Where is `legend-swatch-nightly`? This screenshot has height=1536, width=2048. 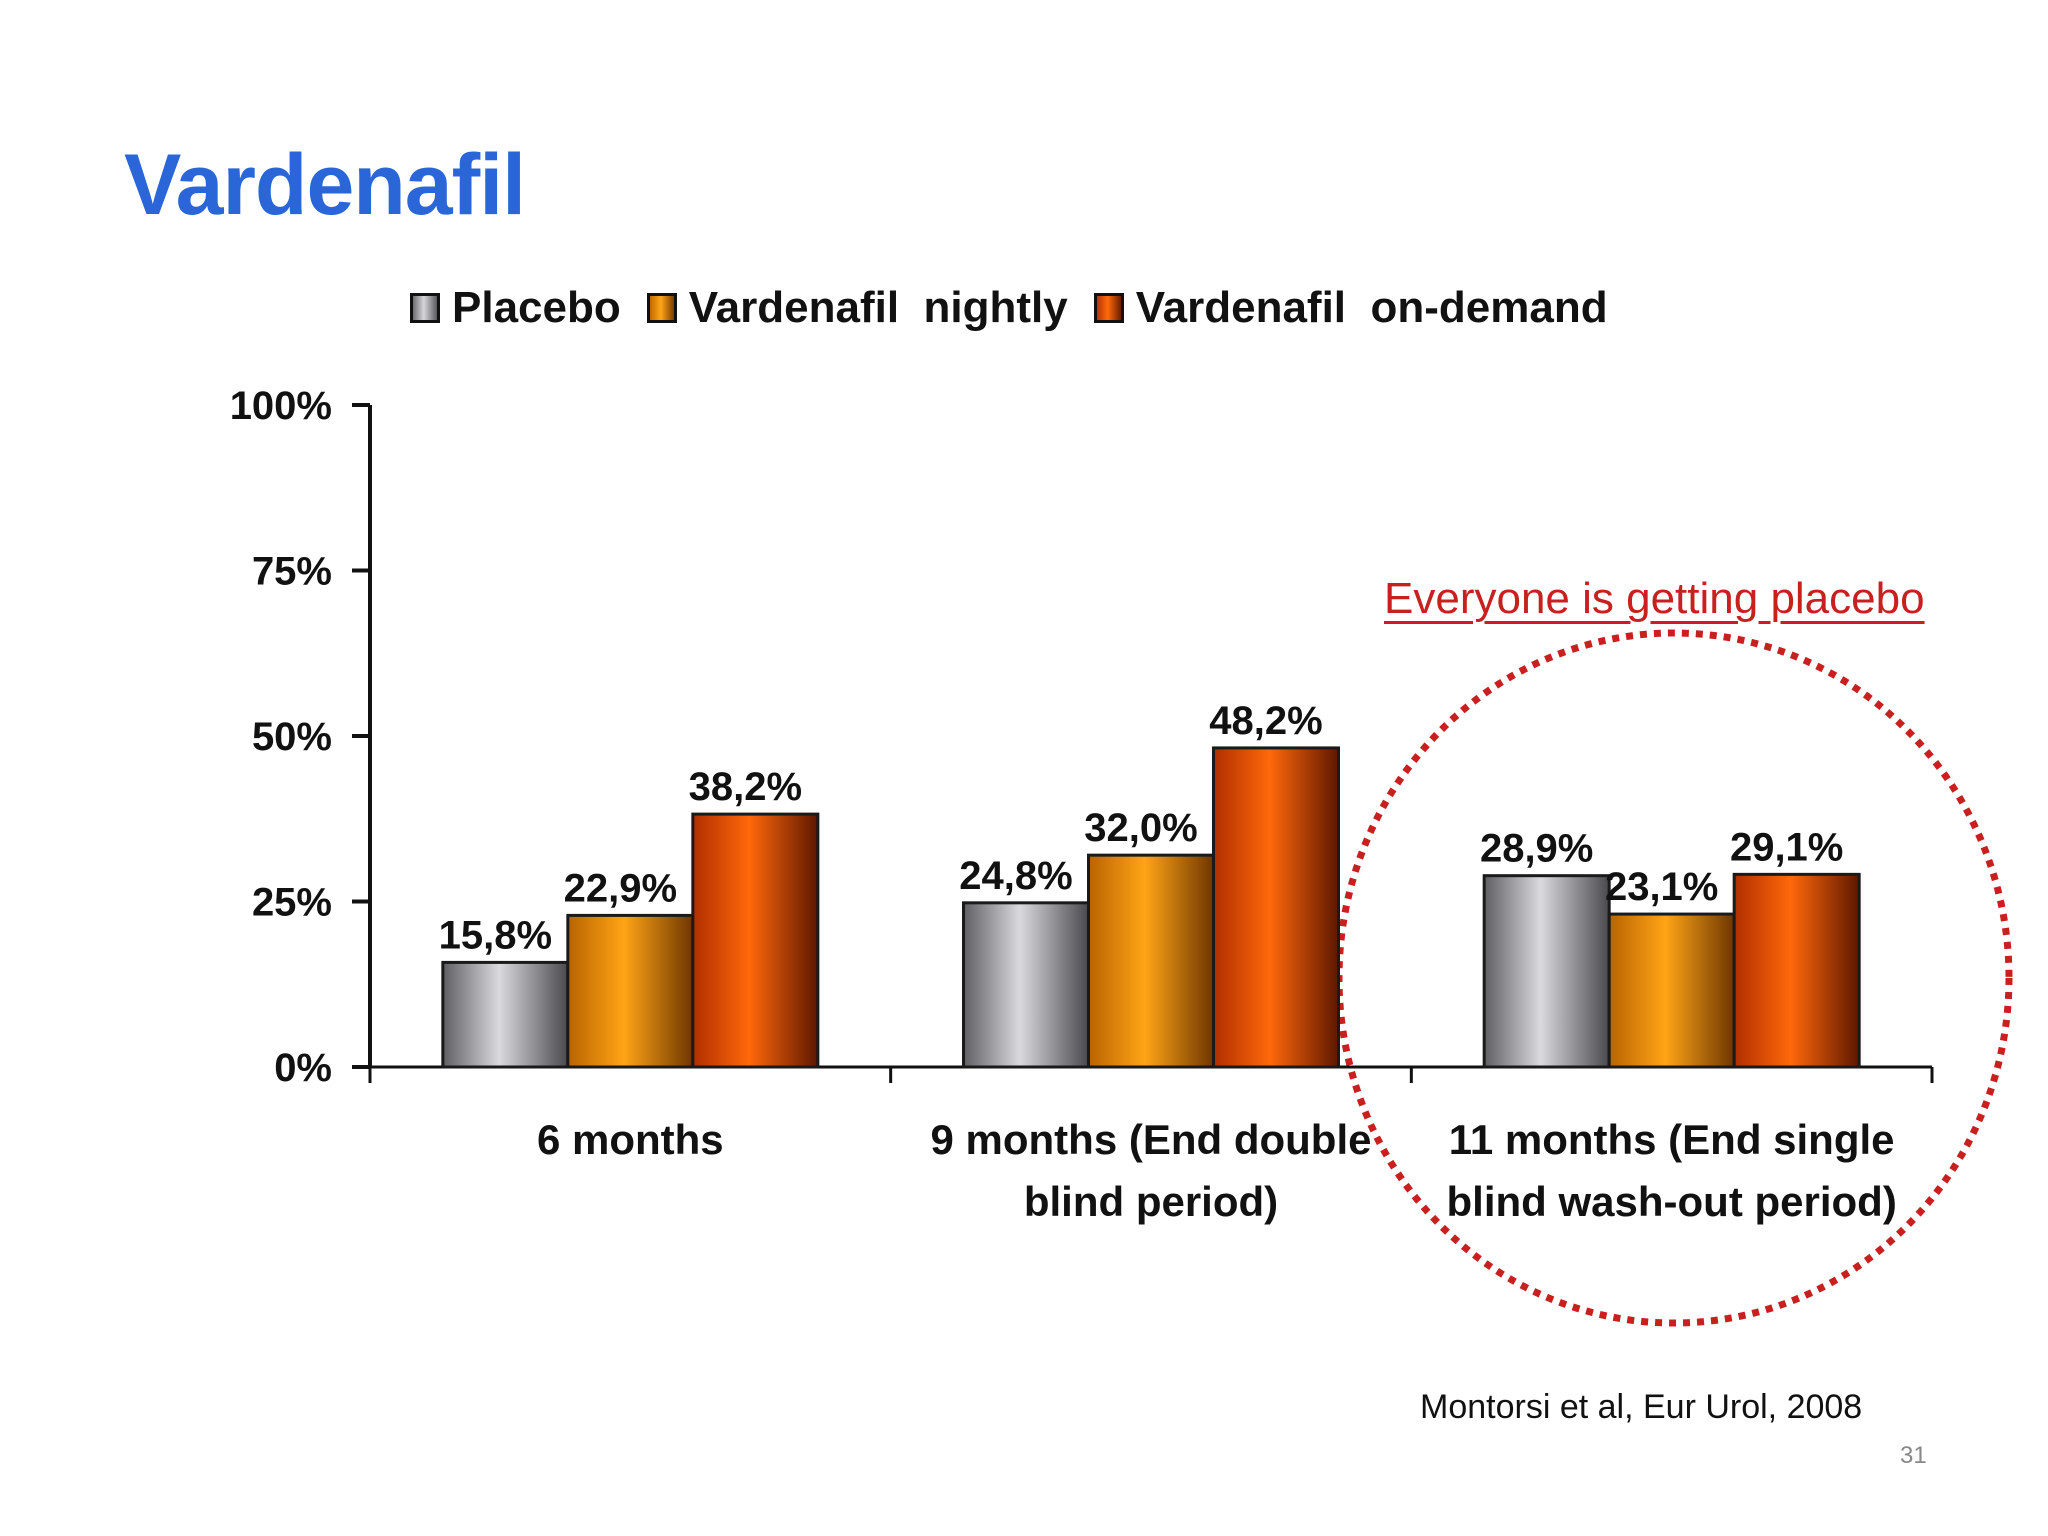 legend-swatch-nightly is located at coordinates (661, 308).